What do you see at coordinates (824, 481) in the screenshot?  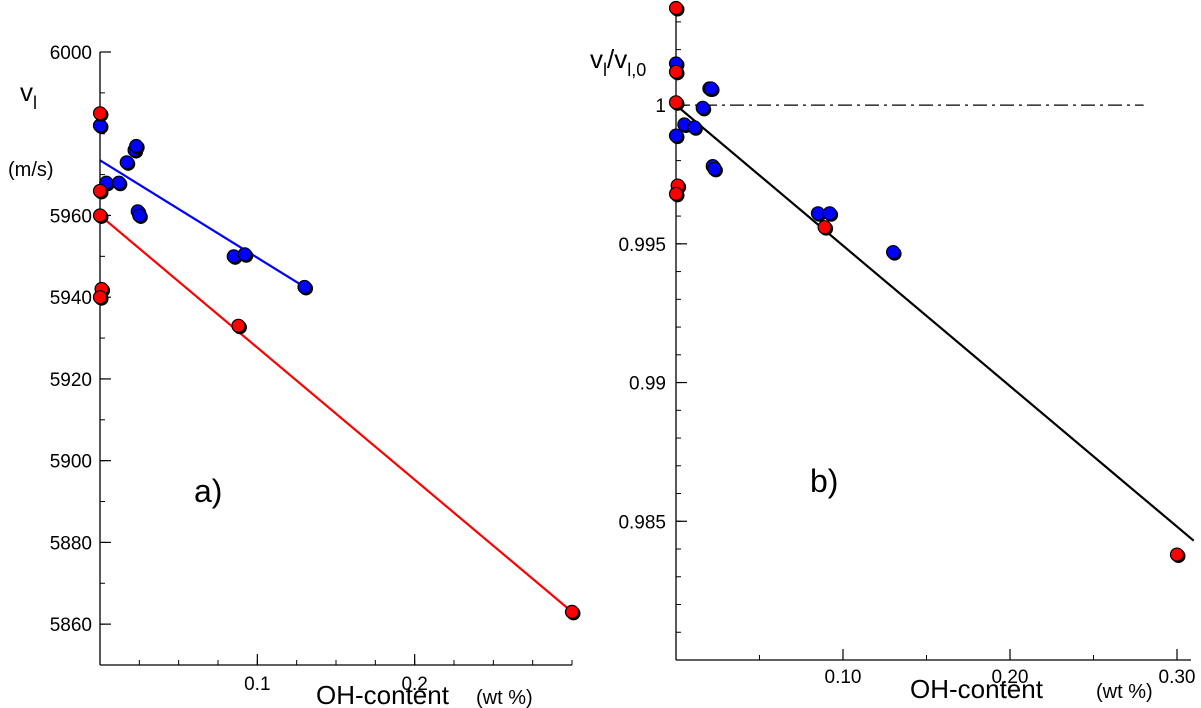 I see `panel-b-label: b)` at bounding box center [824, 481].